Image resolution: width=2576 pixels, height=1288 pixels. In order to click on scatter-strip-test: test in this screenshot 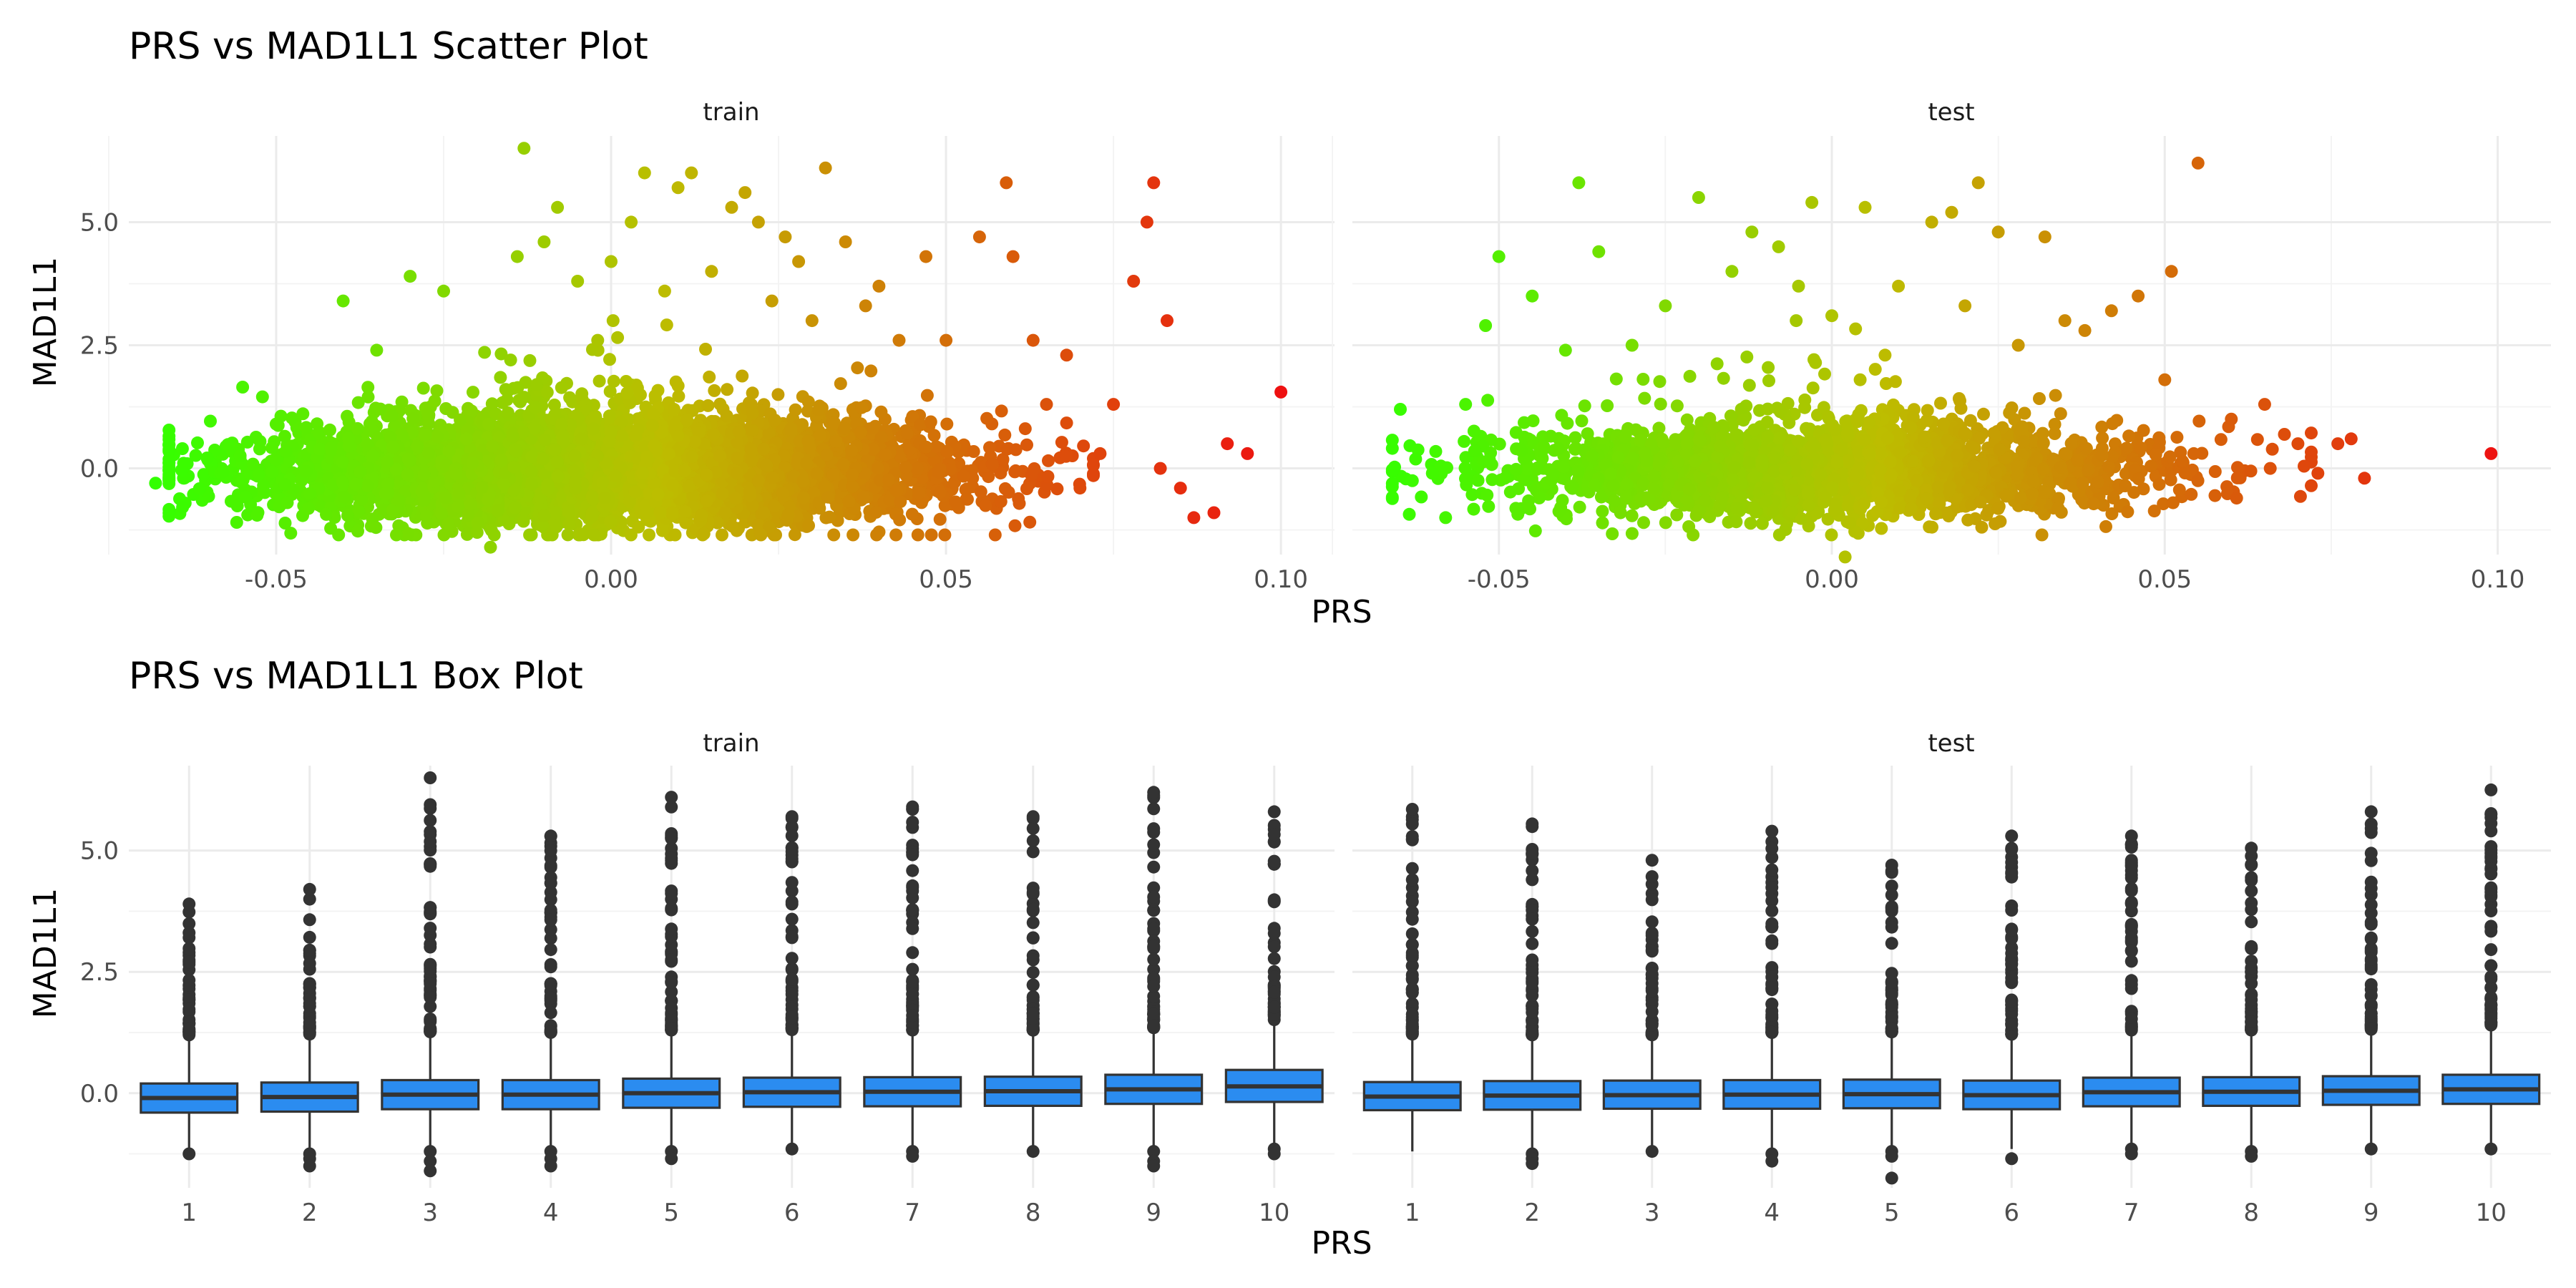, I will do `click(1951, 112)`.